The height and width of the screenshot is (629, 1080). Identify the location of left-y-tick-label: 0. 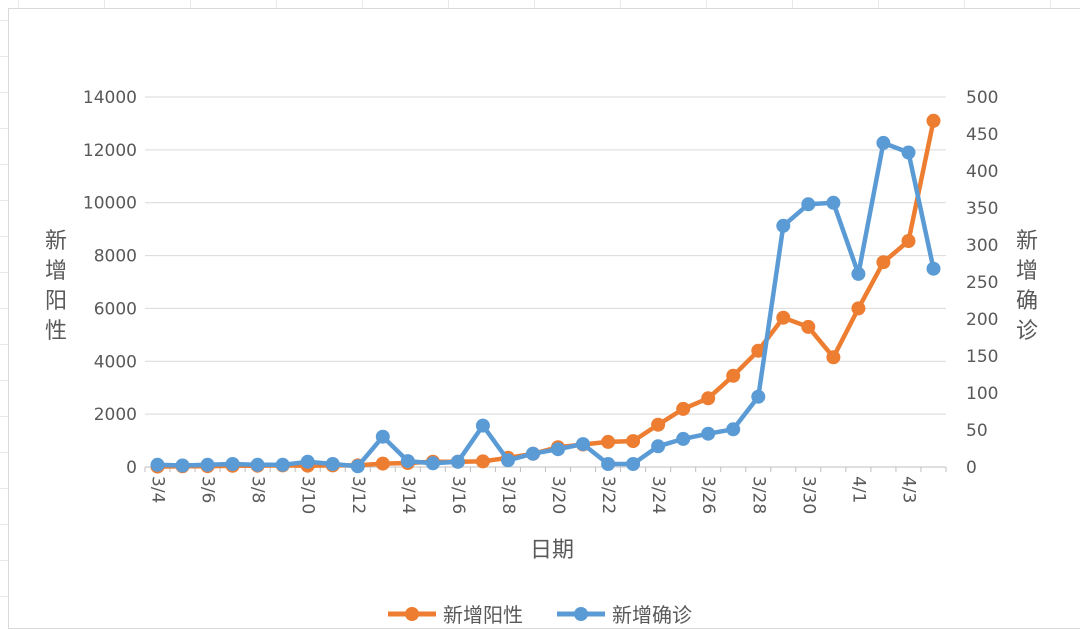
(131, 468).